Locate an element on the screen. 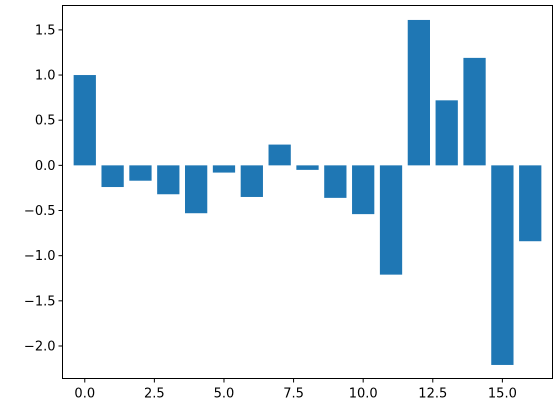  x-tick-label: 2.5 is located at coordinates (154, 394).